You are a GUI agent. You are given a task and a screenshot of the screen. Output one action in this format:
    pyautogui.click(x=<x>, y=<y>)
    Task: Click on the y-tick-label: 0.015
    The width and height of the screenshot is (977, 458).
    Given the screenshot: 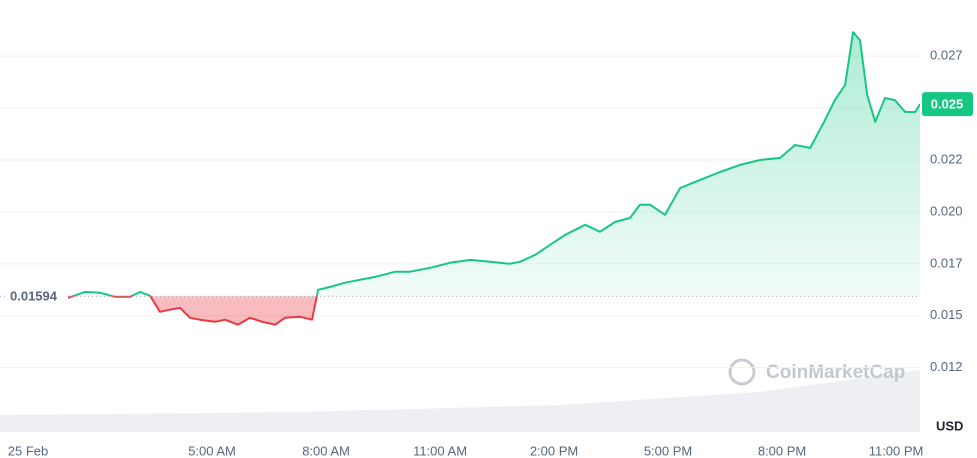 What is the action you would take?
    pyautogui.click(x=946, y=314)
    